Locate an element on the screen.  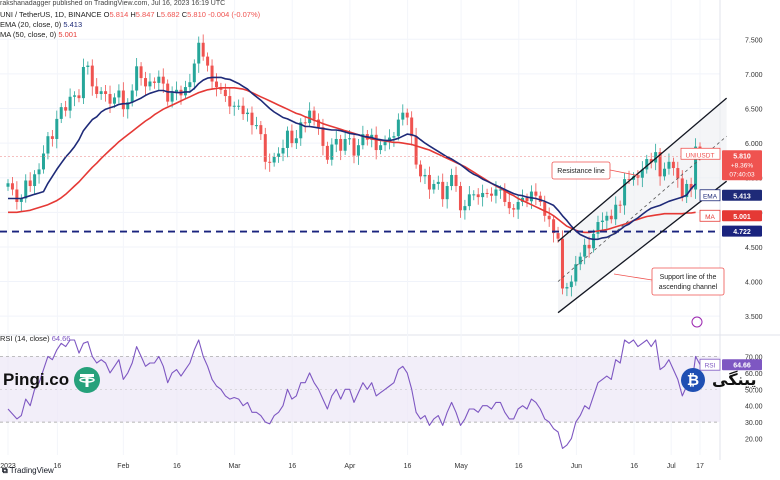
time-tick-label: Jun is located at coordinates (576, 466).